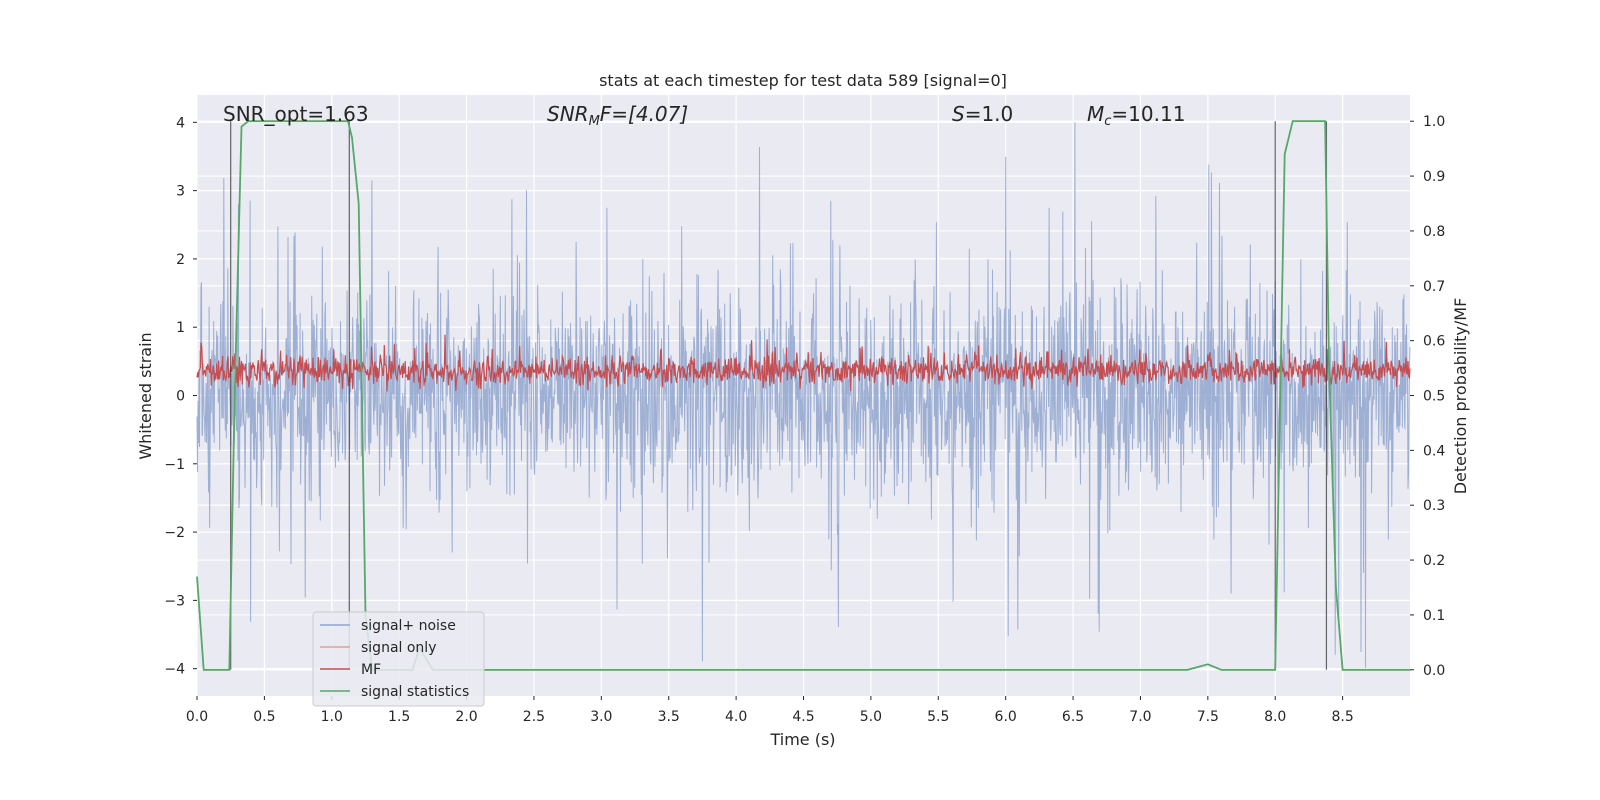 The height and width of the screenshot is (800, 1600). I want to click on y2-tick-label: 0.3, so click(1434, 506).